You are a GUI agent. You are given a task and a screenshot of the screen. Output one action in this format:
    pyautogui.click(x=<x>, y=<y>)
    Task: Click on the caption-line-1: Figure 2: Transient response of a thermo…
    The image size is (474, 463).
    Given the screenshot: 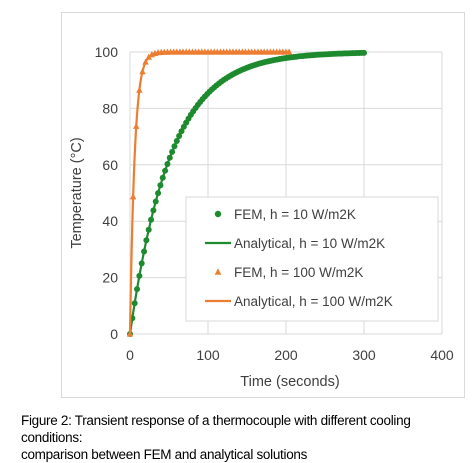 What is the action you would take?
    pyautogui.click(x=216, y=429)
    